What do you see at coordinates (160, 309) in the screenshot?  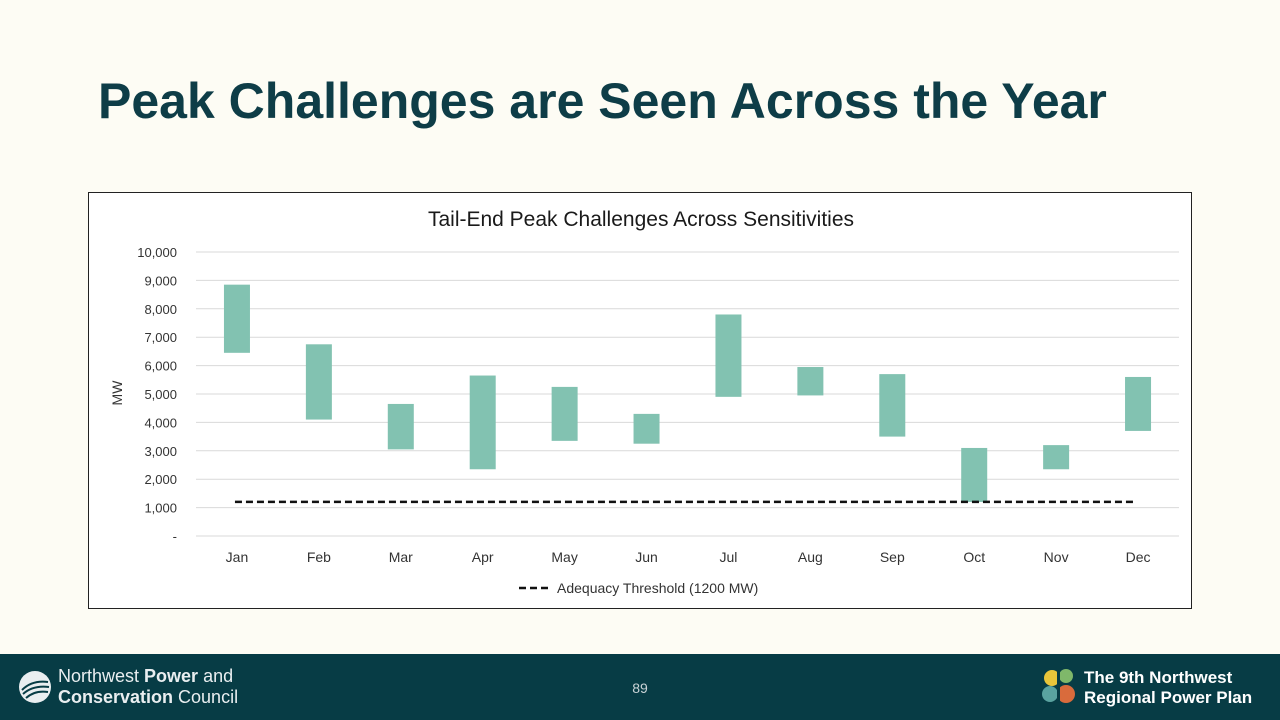 I see `y-tick-label: 8,000` at bounding box center [160, 309].